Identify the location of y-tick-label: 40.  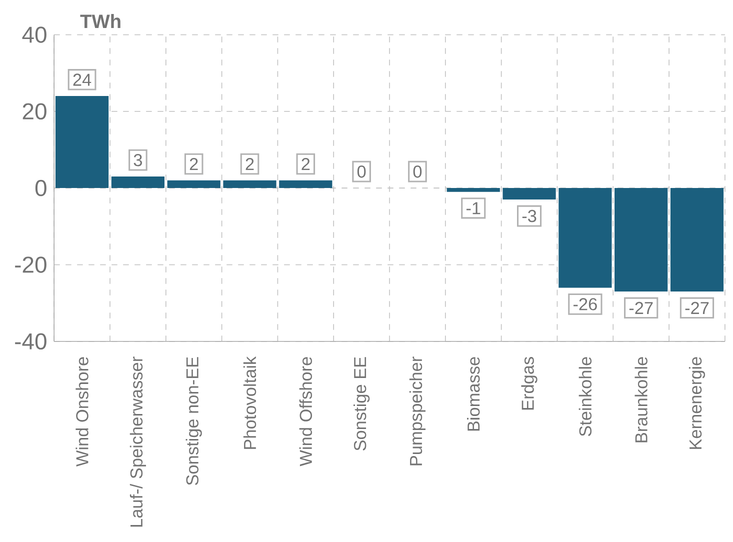
(34, 34).